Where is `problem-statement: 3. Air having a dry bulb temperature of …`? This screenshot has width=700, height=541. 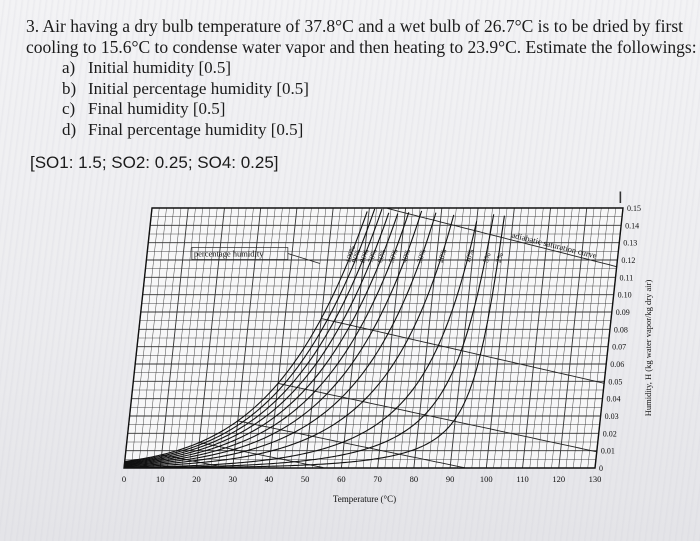
problem-statement: 3. Air having a dry bulb temperature of … is located at coordinates (361, 37).